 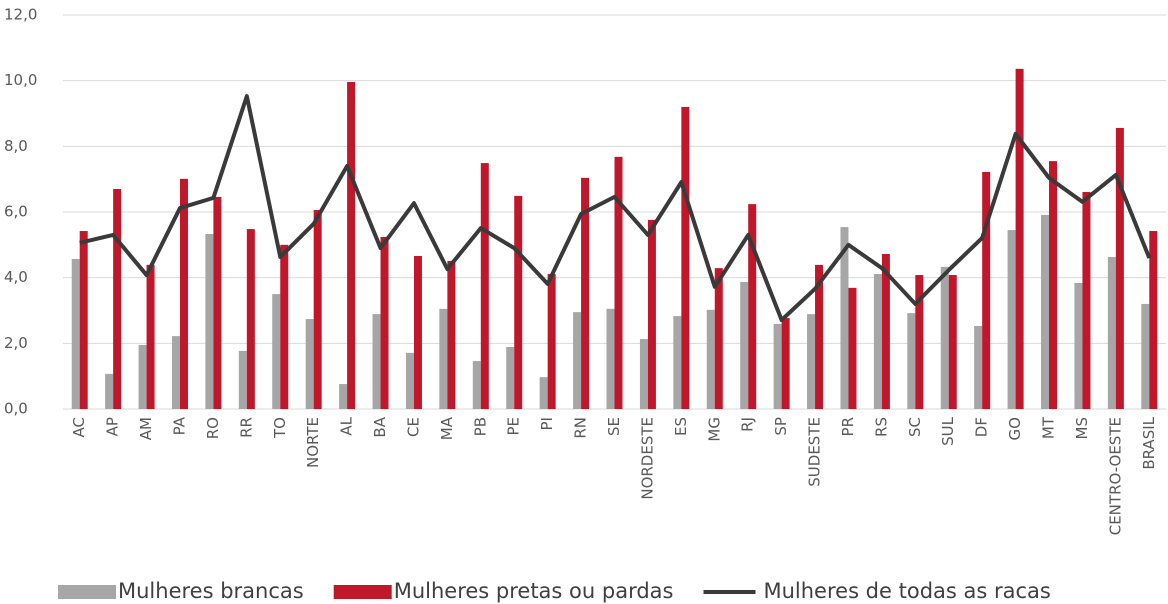 What do you see at coordinates (447, 428) in the screenshot?
I see `x-tick-label: MA` at bounding box center [447, 428].